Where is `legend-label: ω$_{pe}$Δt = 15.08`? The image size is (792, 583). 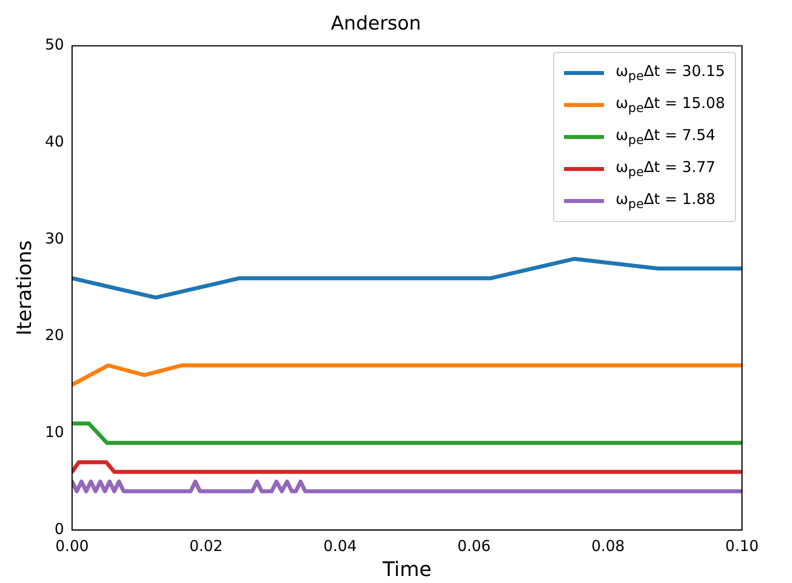
legend-label: ω$_{pe}$Δt = 15.08 is located at coordinates (670, 105).